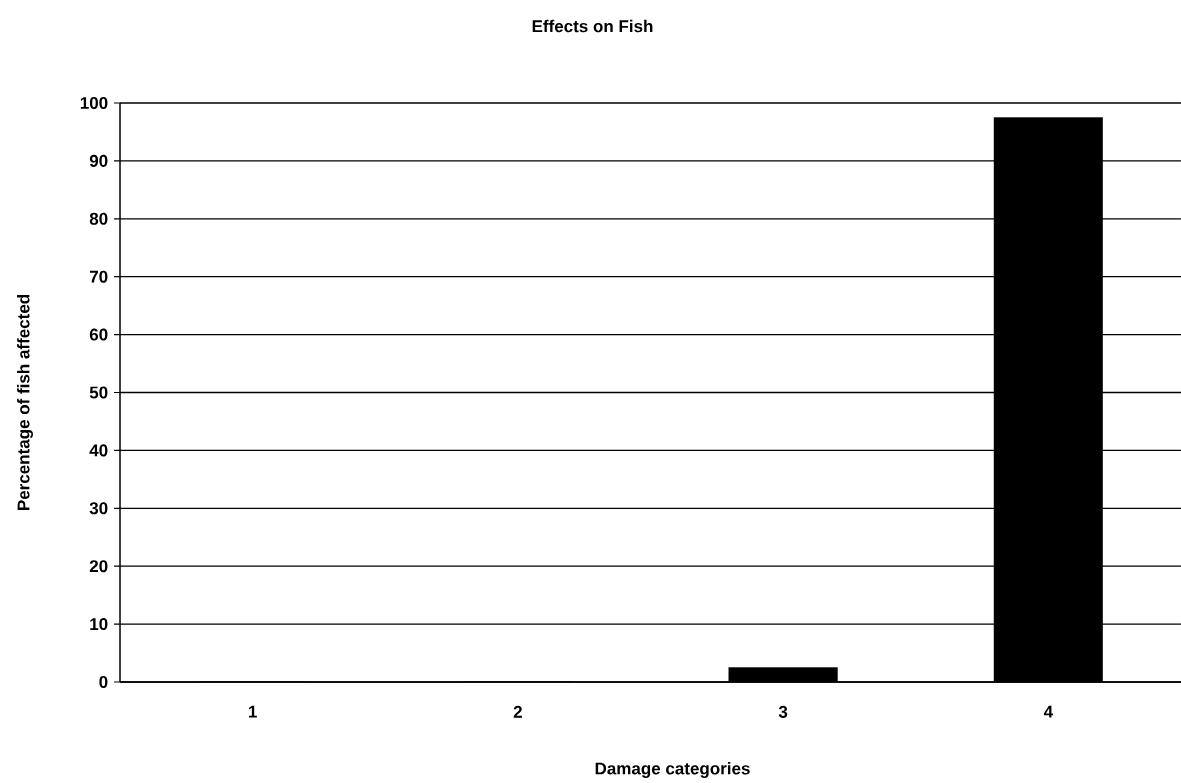 The image size is (1181, 783). I want to click on x-axis-title: Damage categories, so click(672, 770).